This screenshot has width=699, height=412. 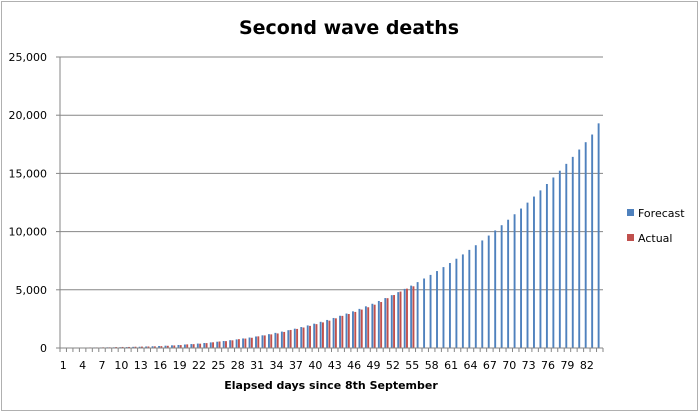 I want to click on x-tick-label: 76, so click(x=548, y=365).